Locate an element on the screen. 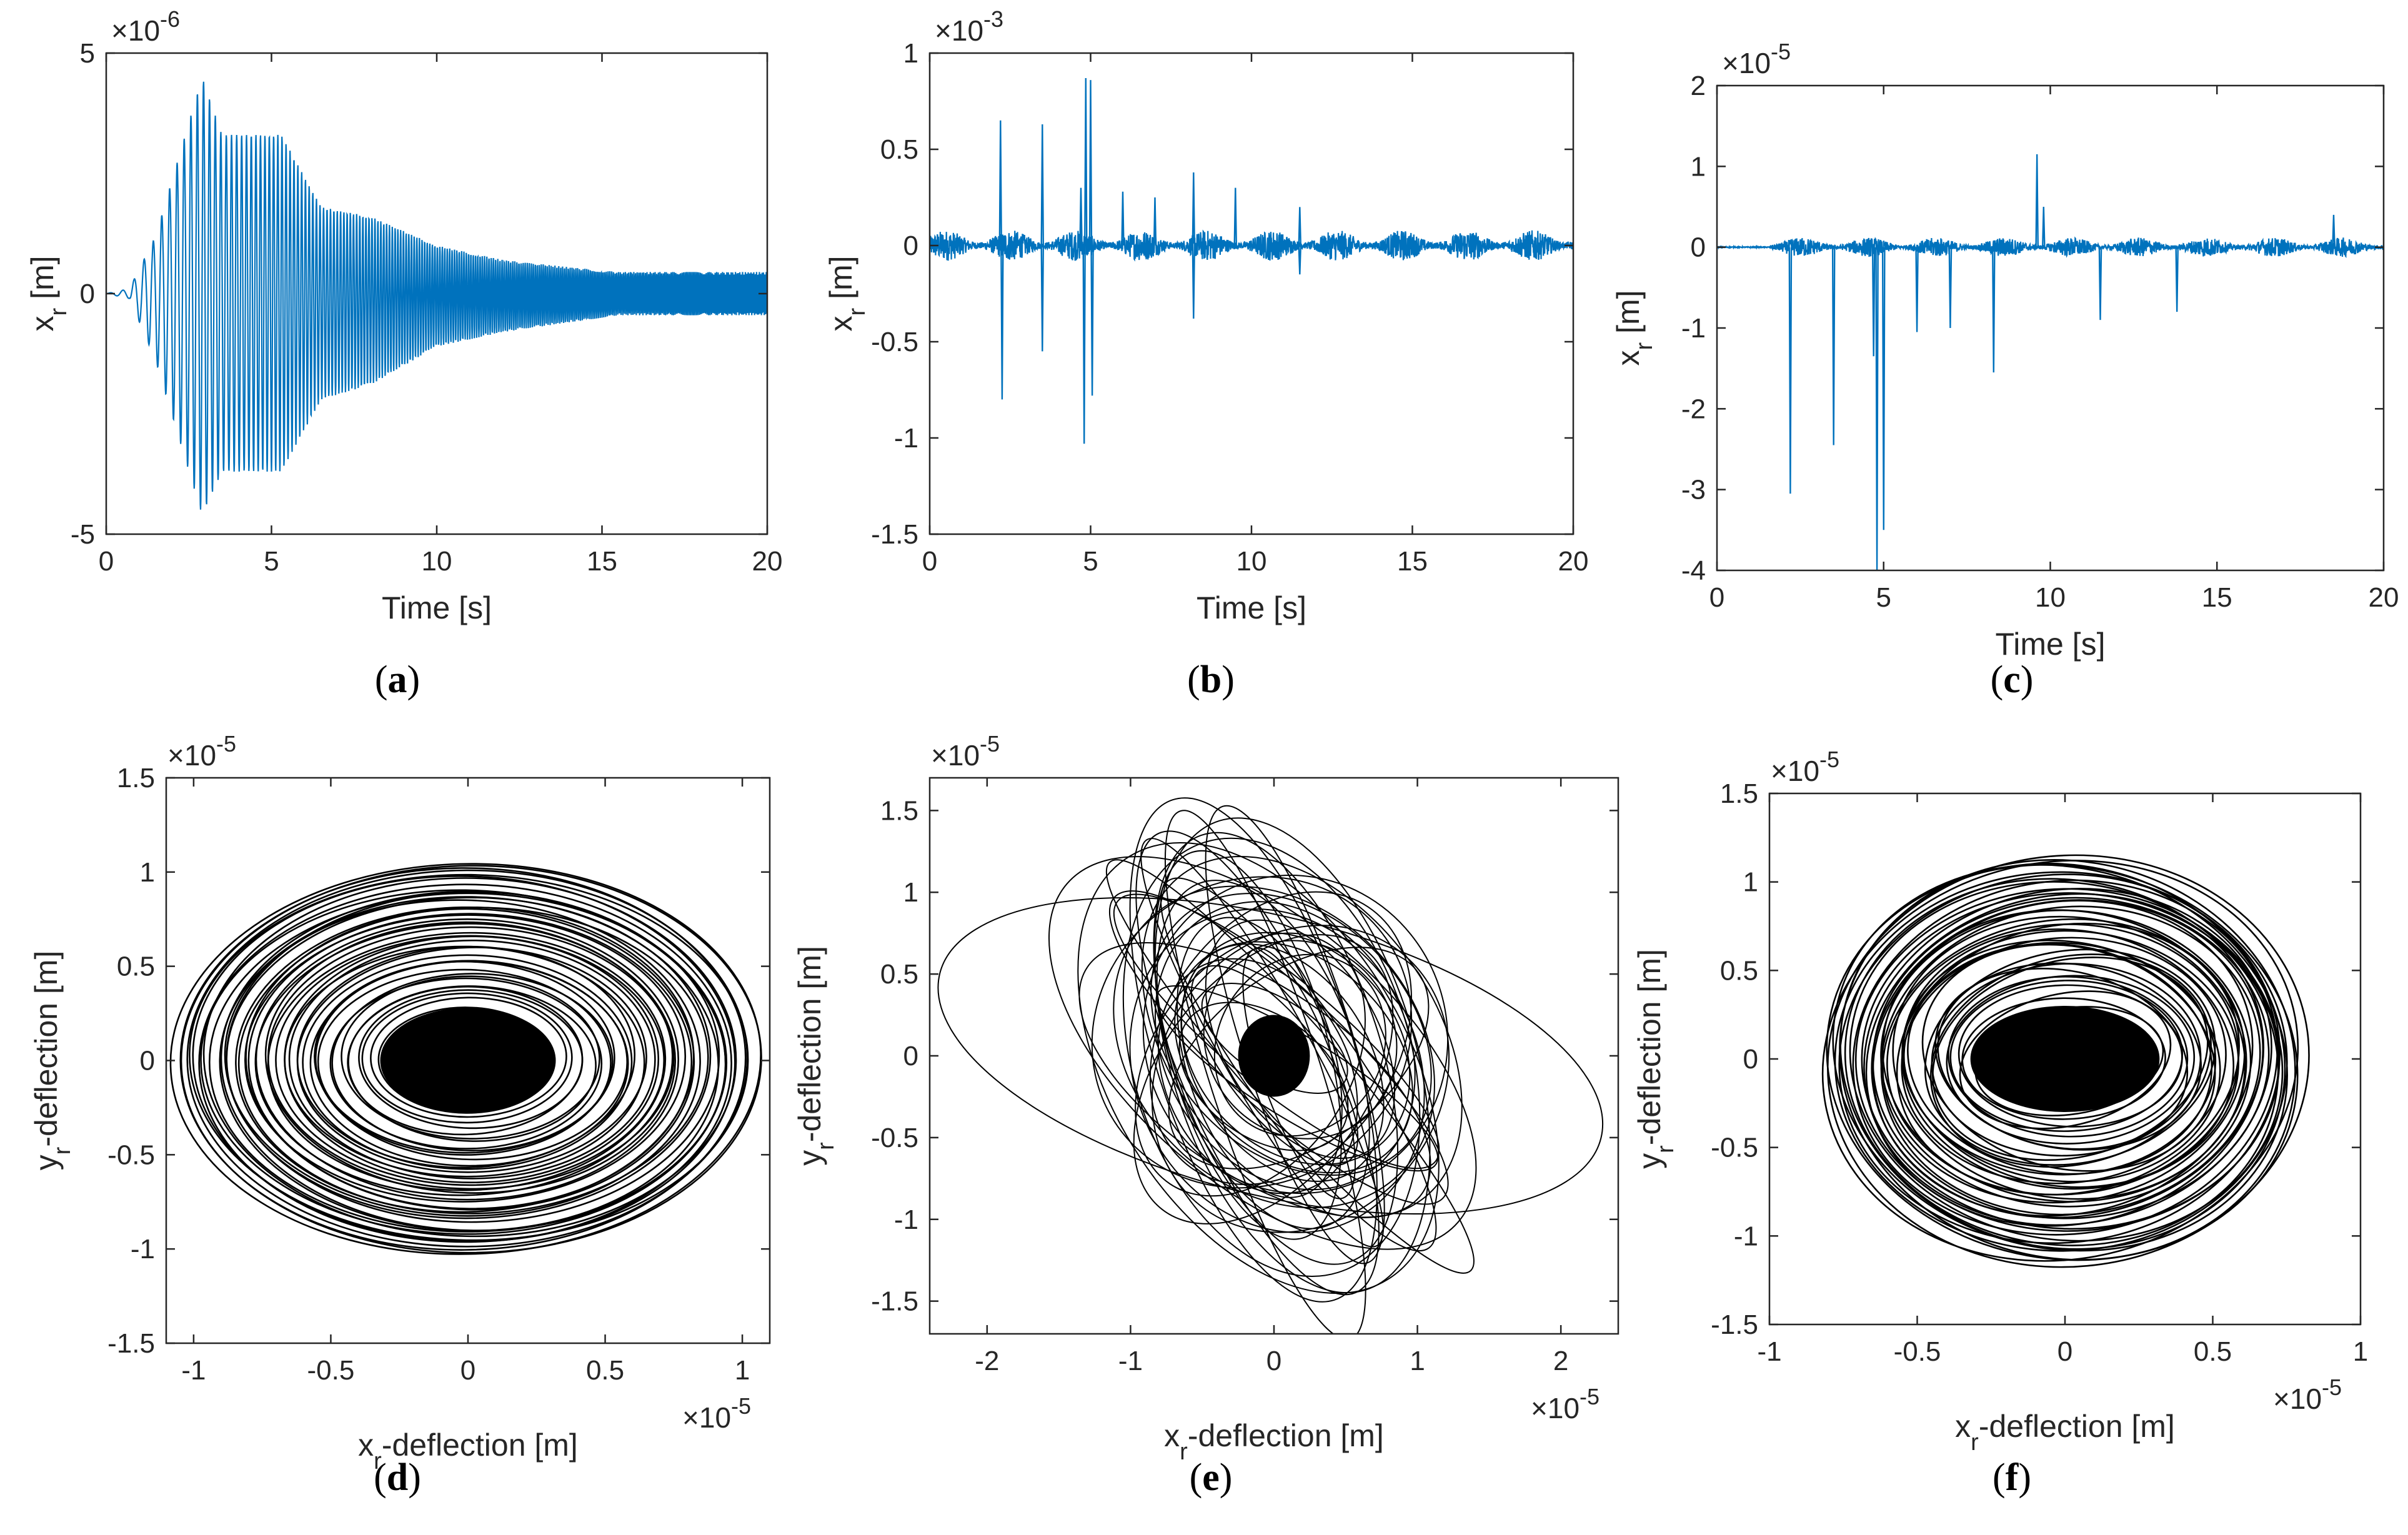  series-c is located at coordinates (2050, 362).